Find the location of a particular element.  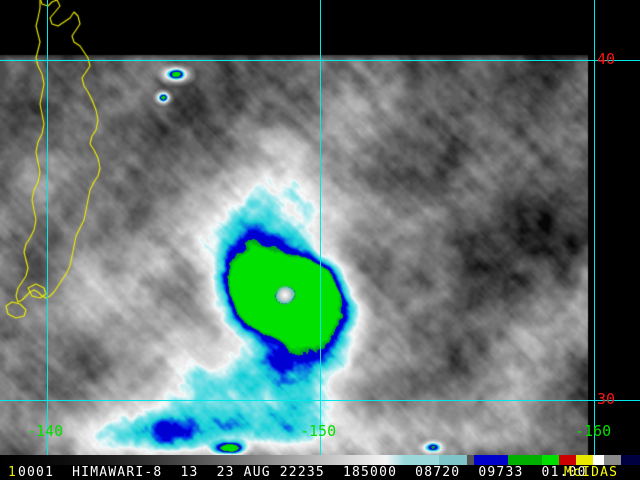

annotation-leading-digit: 1 is located at coordinates (13, 472).